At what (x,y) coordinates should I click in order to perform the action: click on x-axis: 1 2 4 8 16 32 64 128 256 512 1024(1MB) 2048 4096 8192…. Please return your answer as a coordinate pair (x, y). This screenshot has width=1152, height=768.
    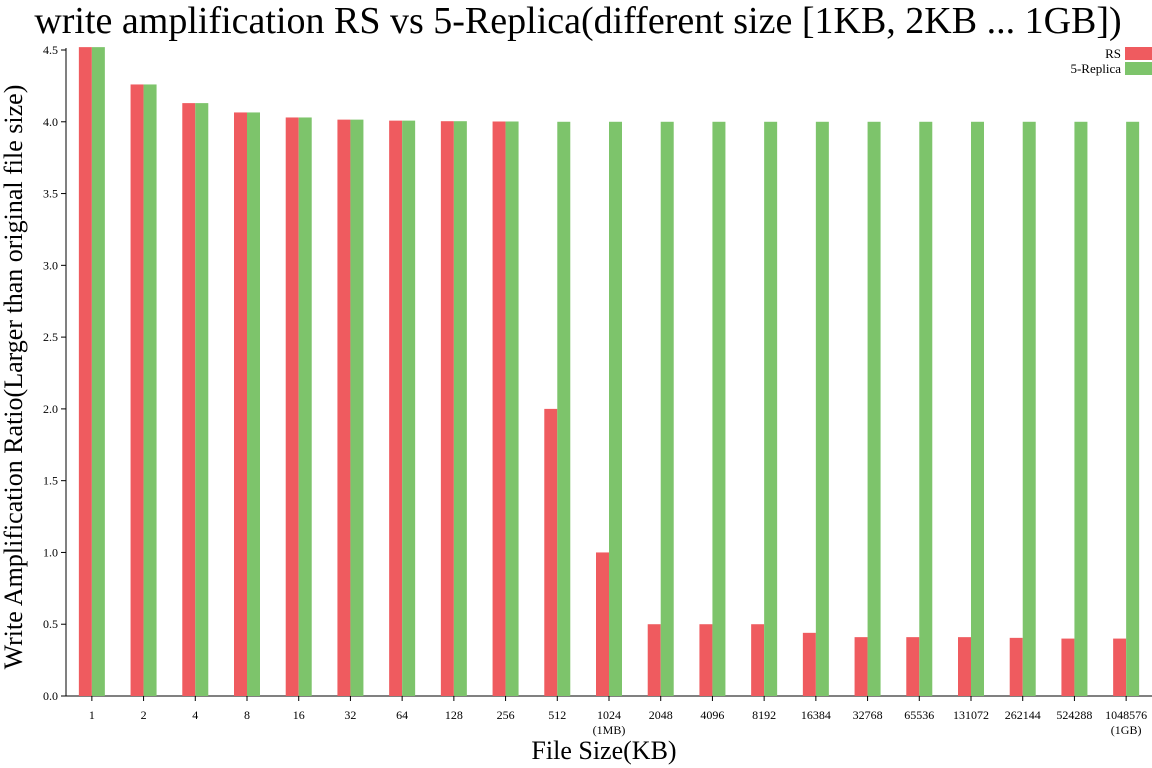
    Looking at the image, I should click on (609, 716).